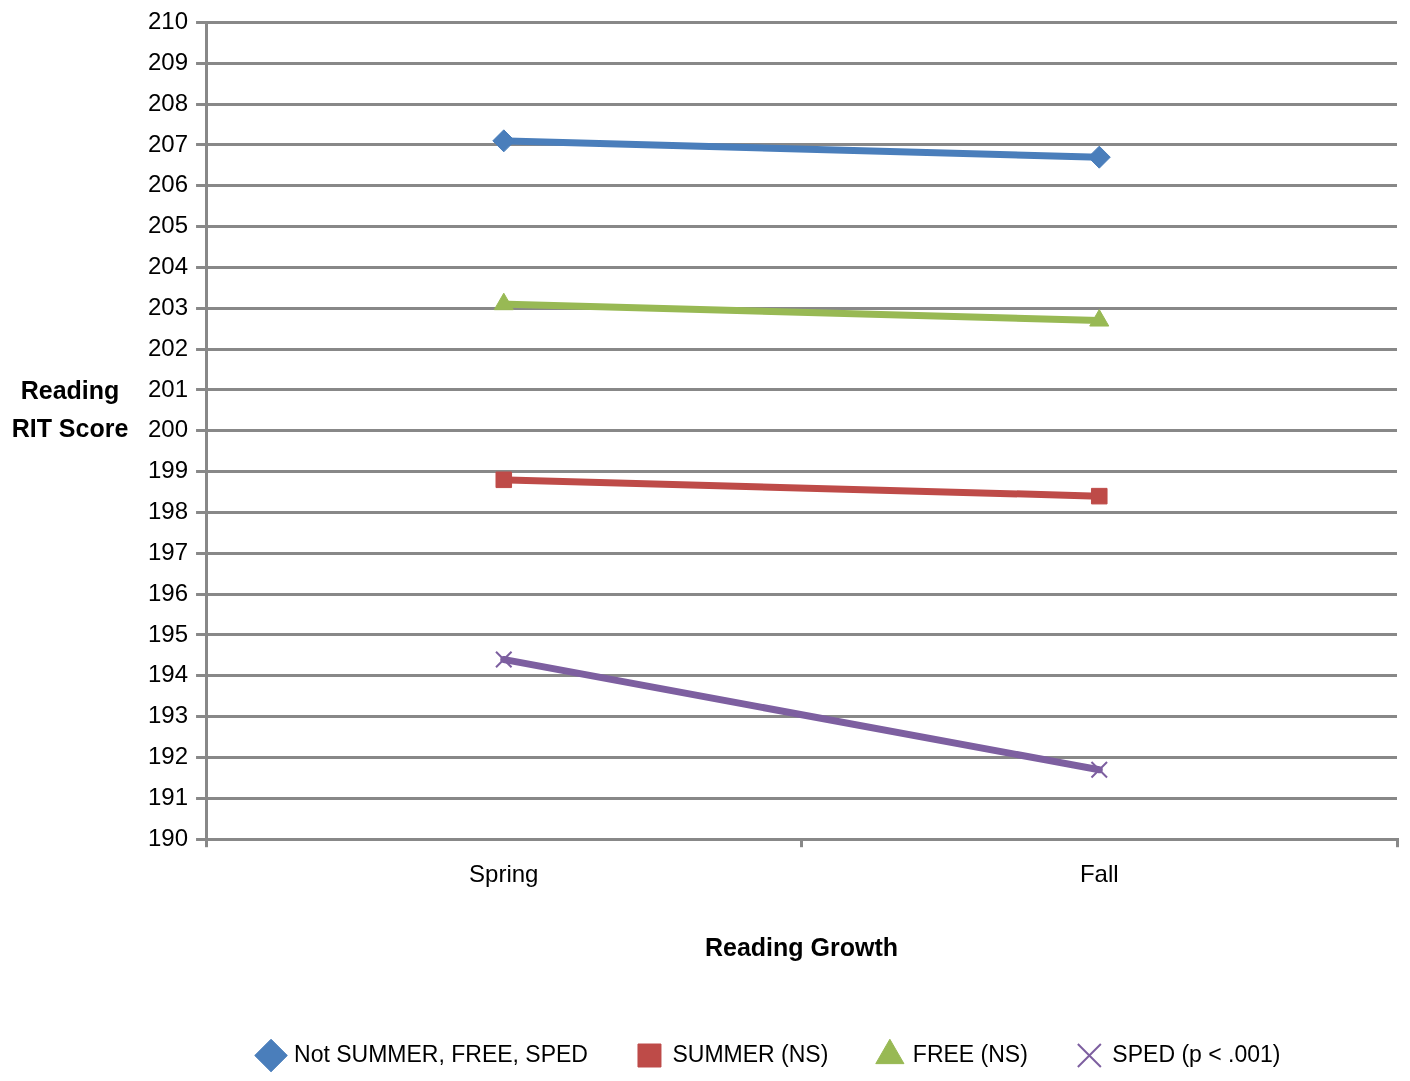 The height and width of the screenshot is (1081, 1410). What do you see at coordinates (504, 874) in the screenshot?
I see `x-tick-label: Spring` at bounding box center [504, 874].